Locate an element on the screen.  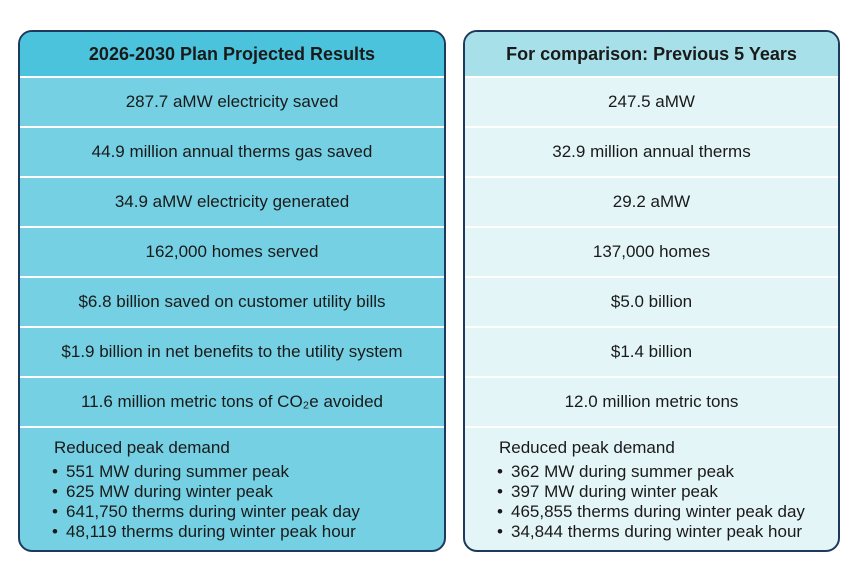
result-row: 137,000 homes is located at coordinates (651, 253).